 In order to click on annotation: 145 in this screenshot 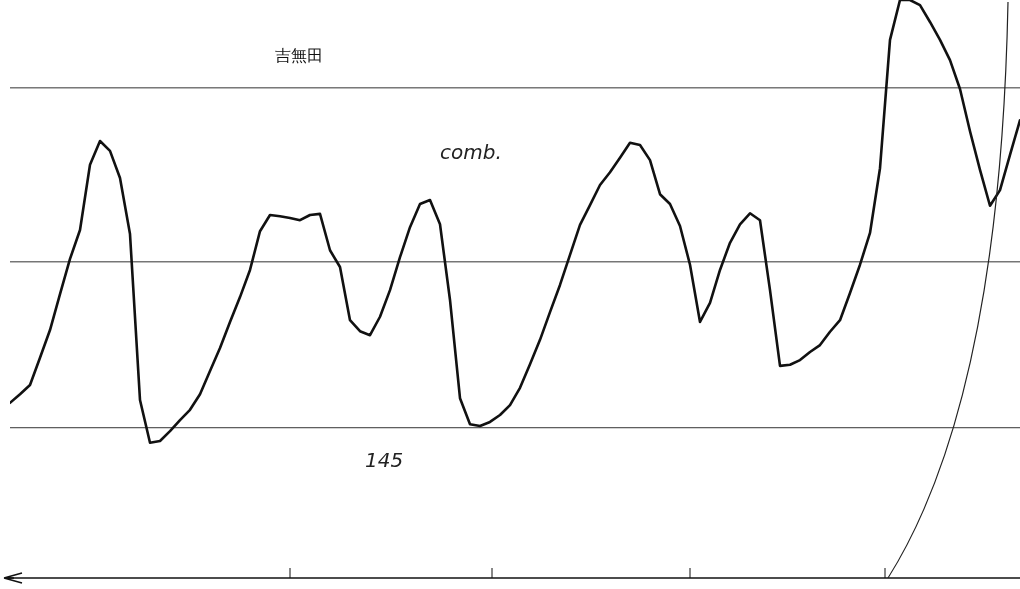, I will do `click(384, 460)`.